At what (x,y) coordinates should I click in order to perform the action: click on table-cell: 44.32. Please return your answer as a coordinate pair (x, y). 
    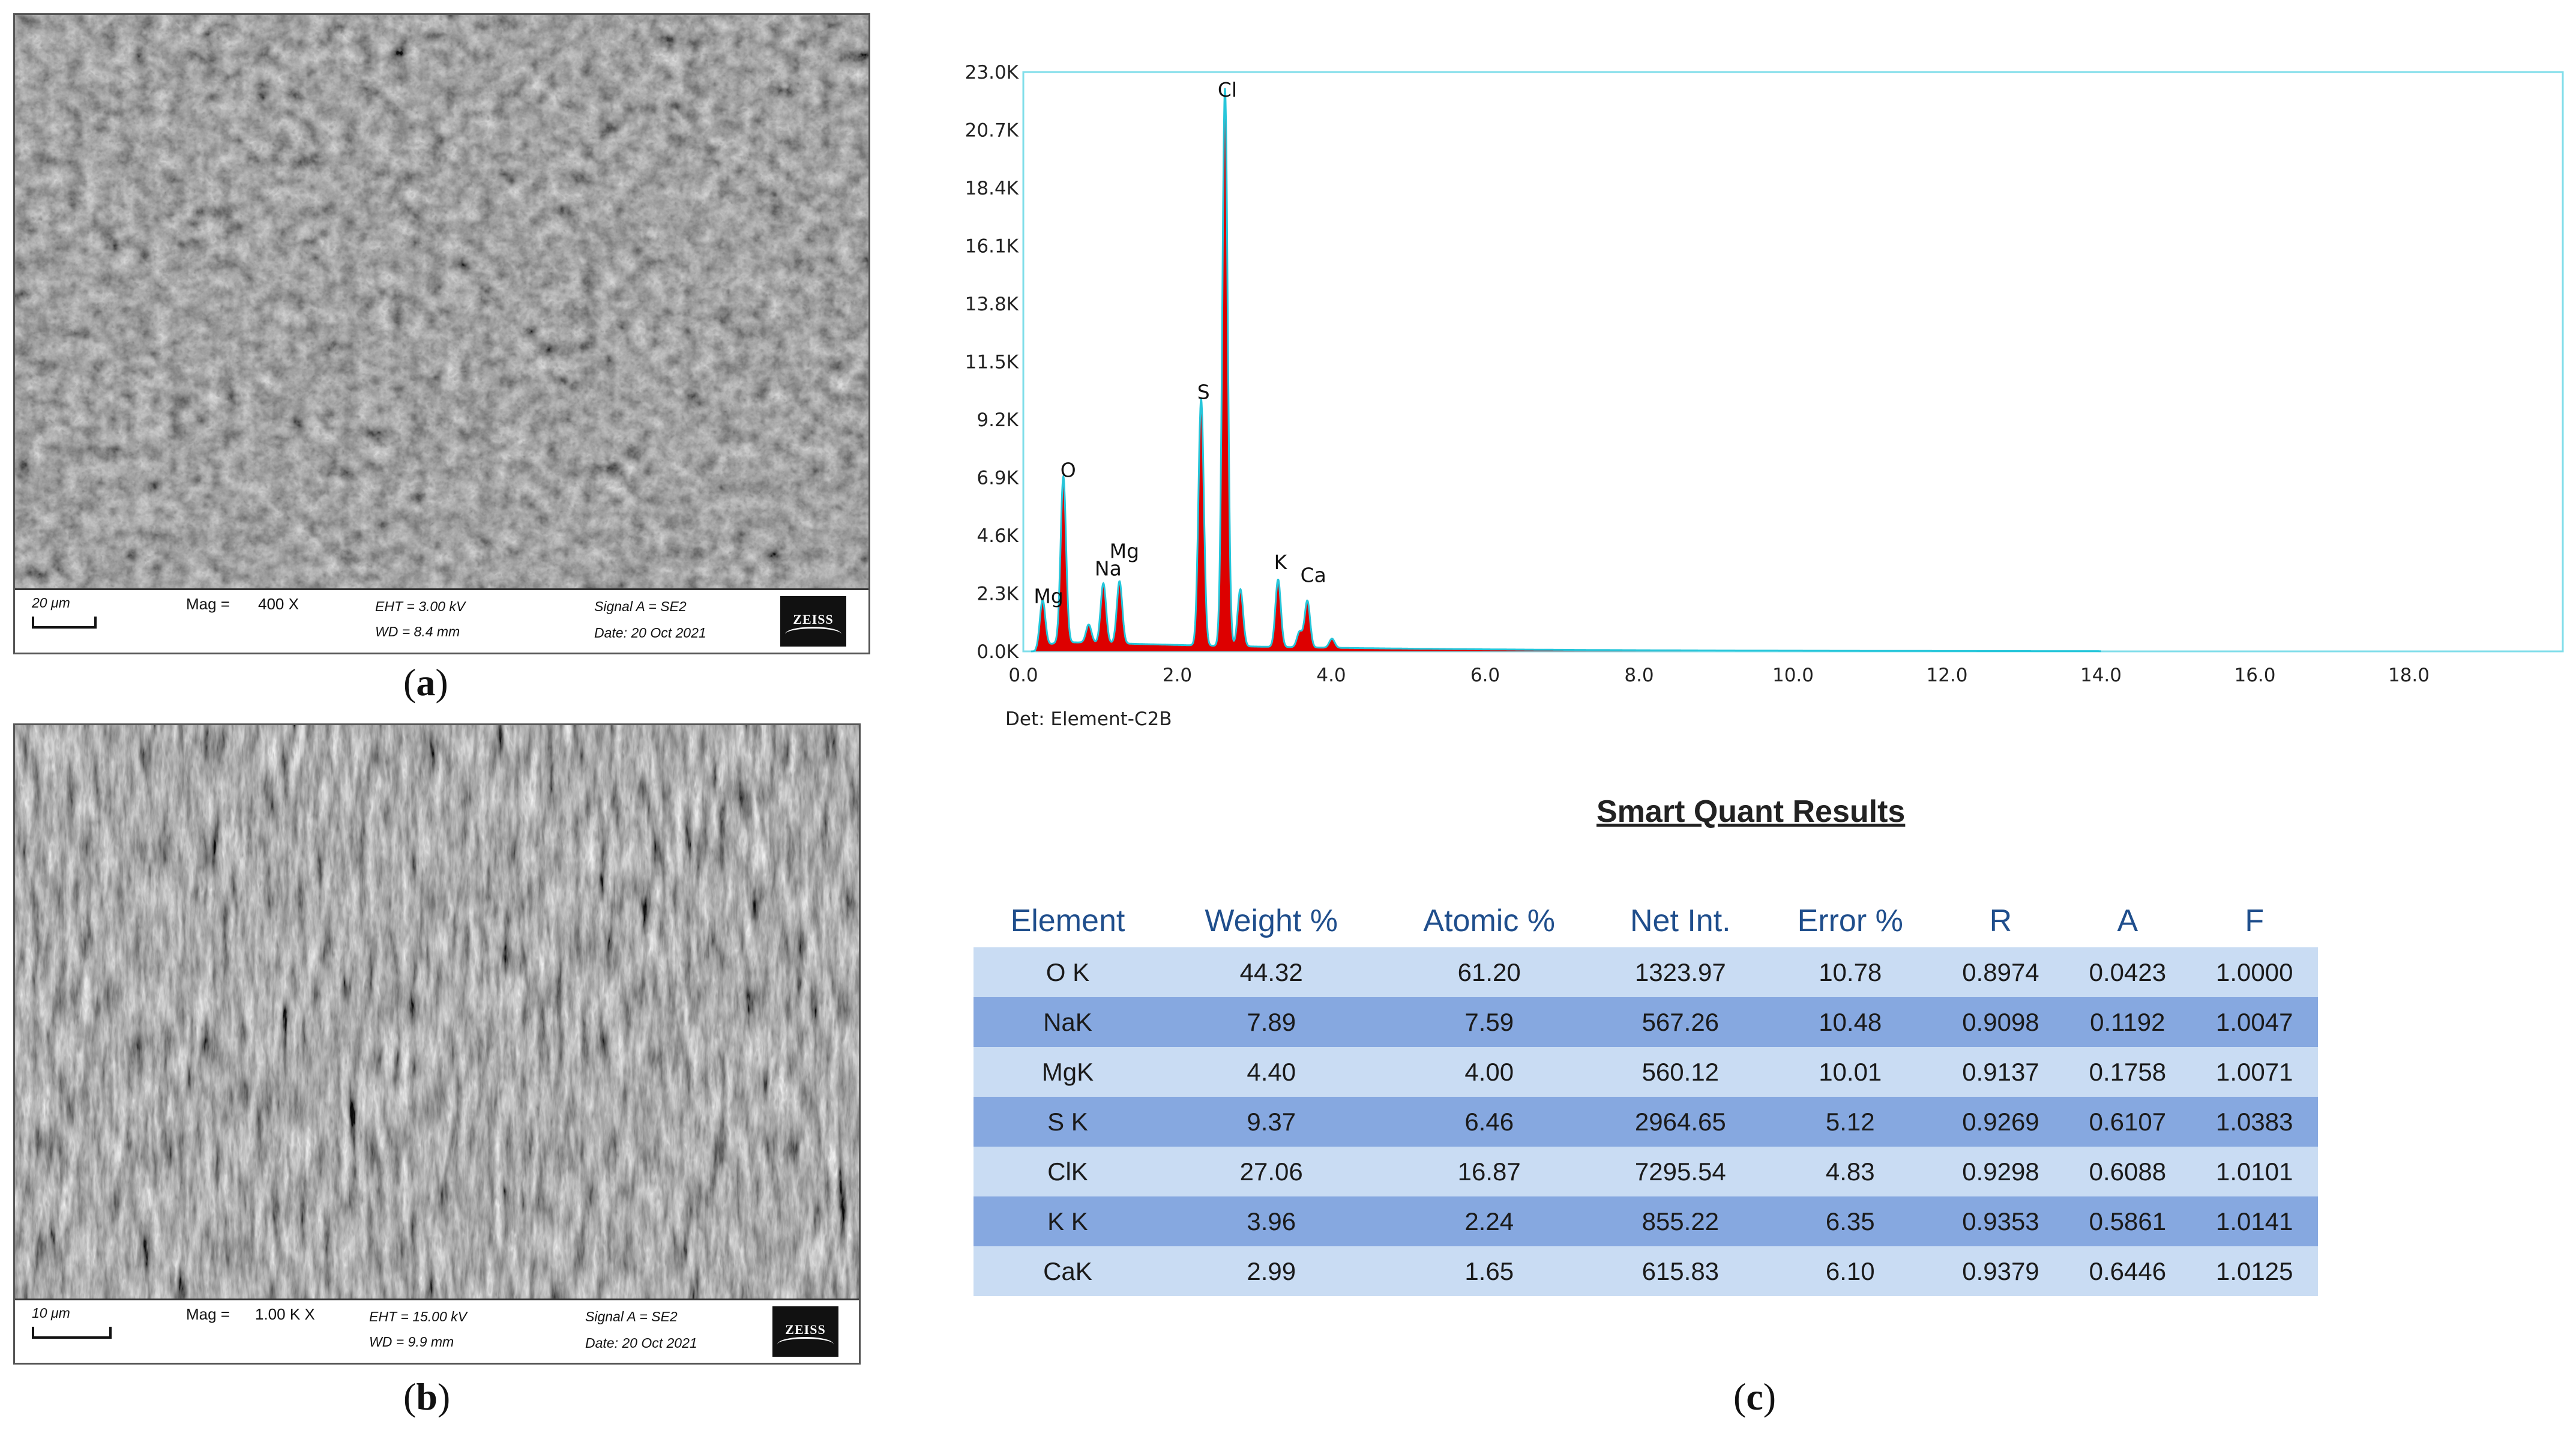
    Looking at the image, I should click on (1271, 972).